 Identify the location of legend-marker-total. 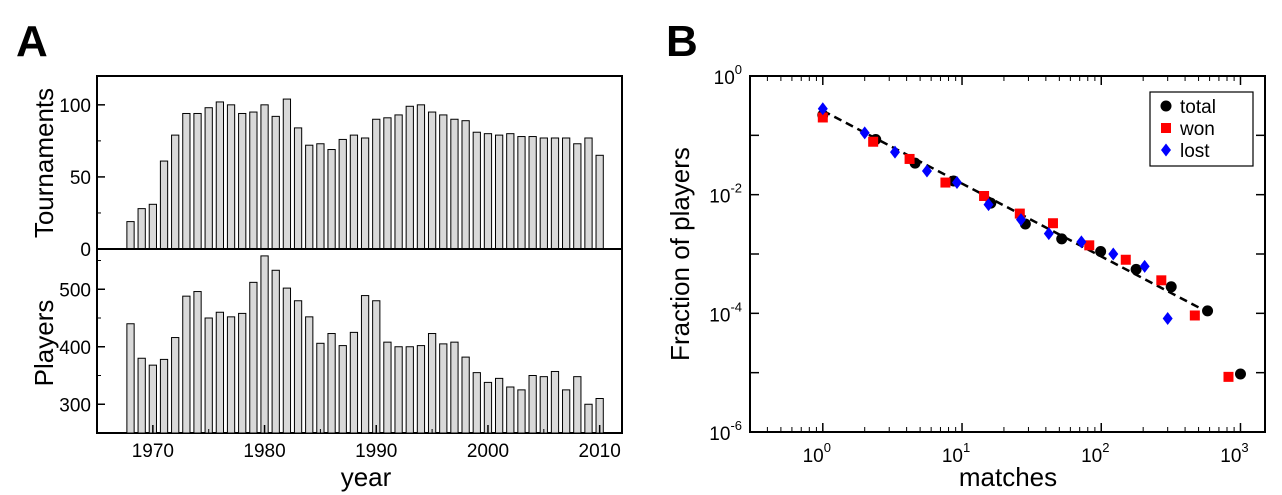
(1166, 106).